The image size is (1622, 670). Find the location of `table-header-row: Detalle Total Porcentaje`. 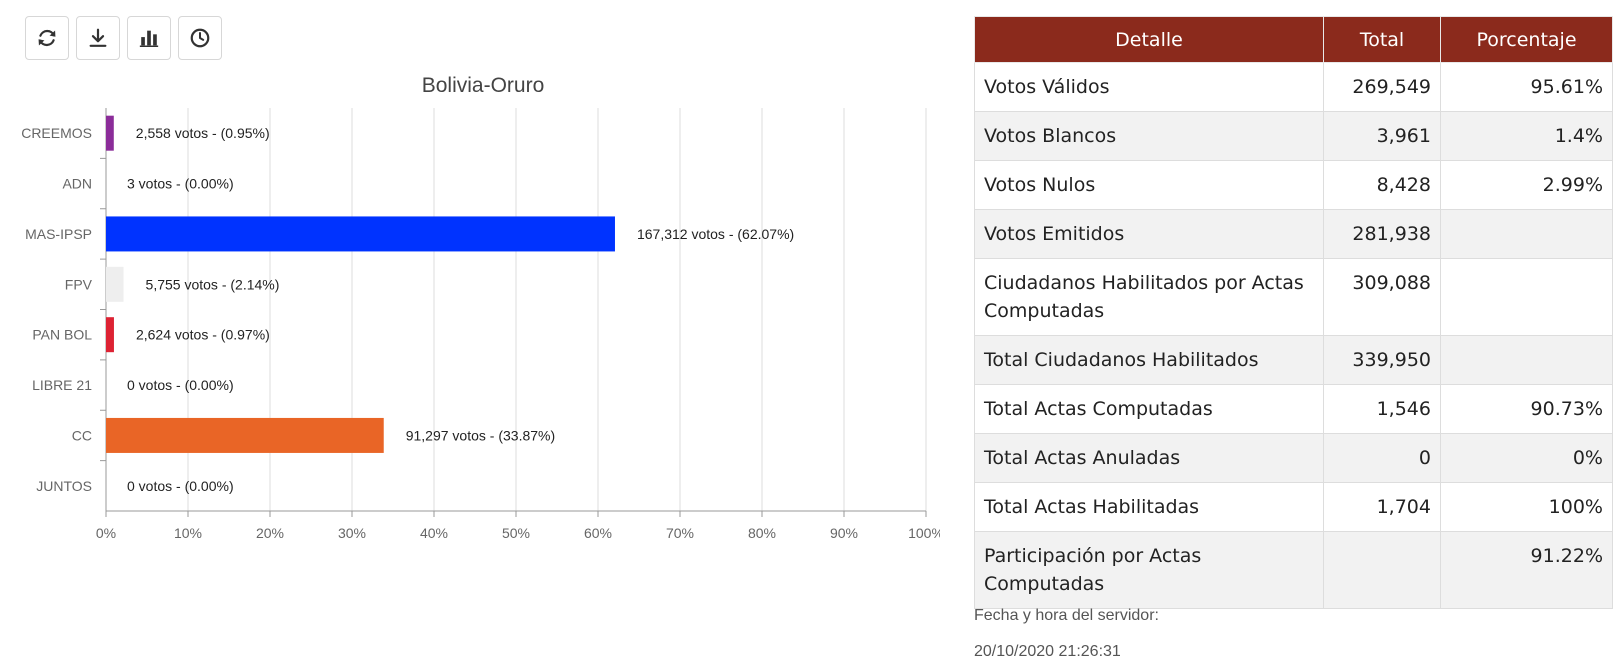

table-header-row: Detalle Total Porcentaje is located at coordinates (1293, 39).